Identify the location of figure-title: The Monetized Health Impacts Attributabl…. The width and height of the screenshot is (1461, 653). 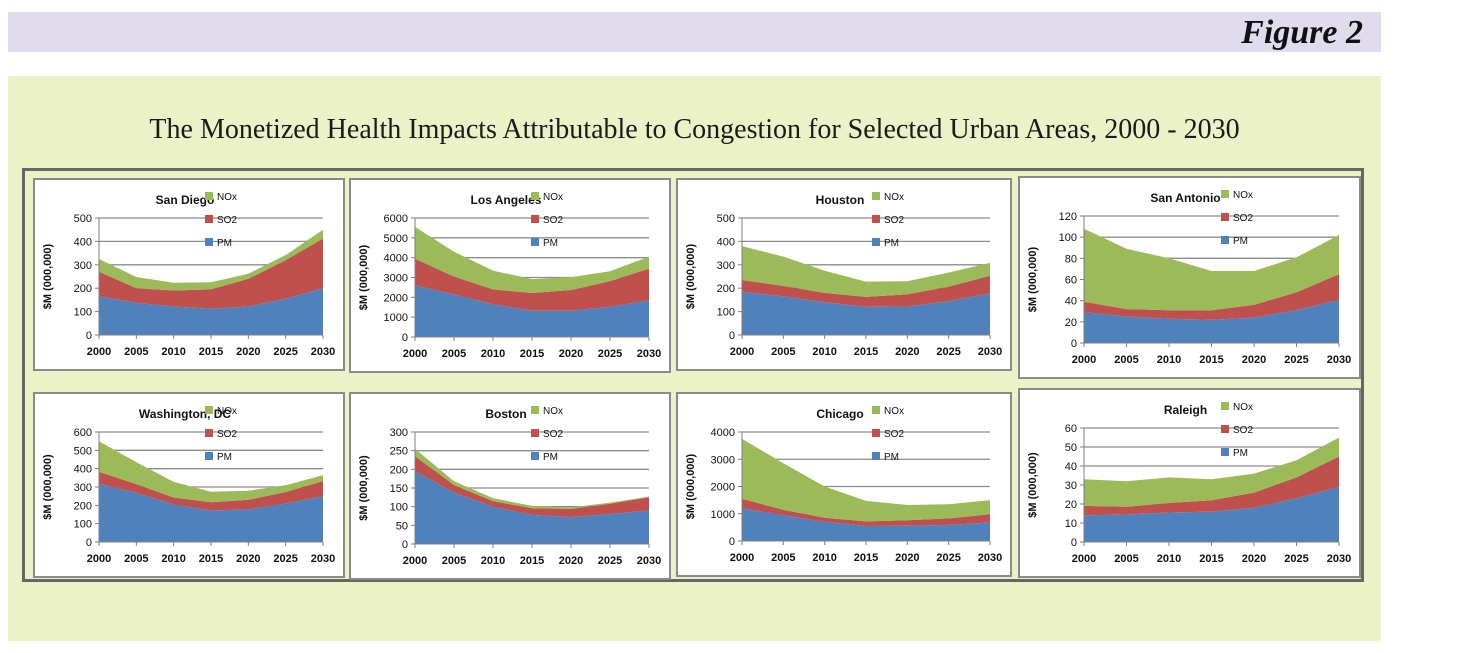
(694, 129).